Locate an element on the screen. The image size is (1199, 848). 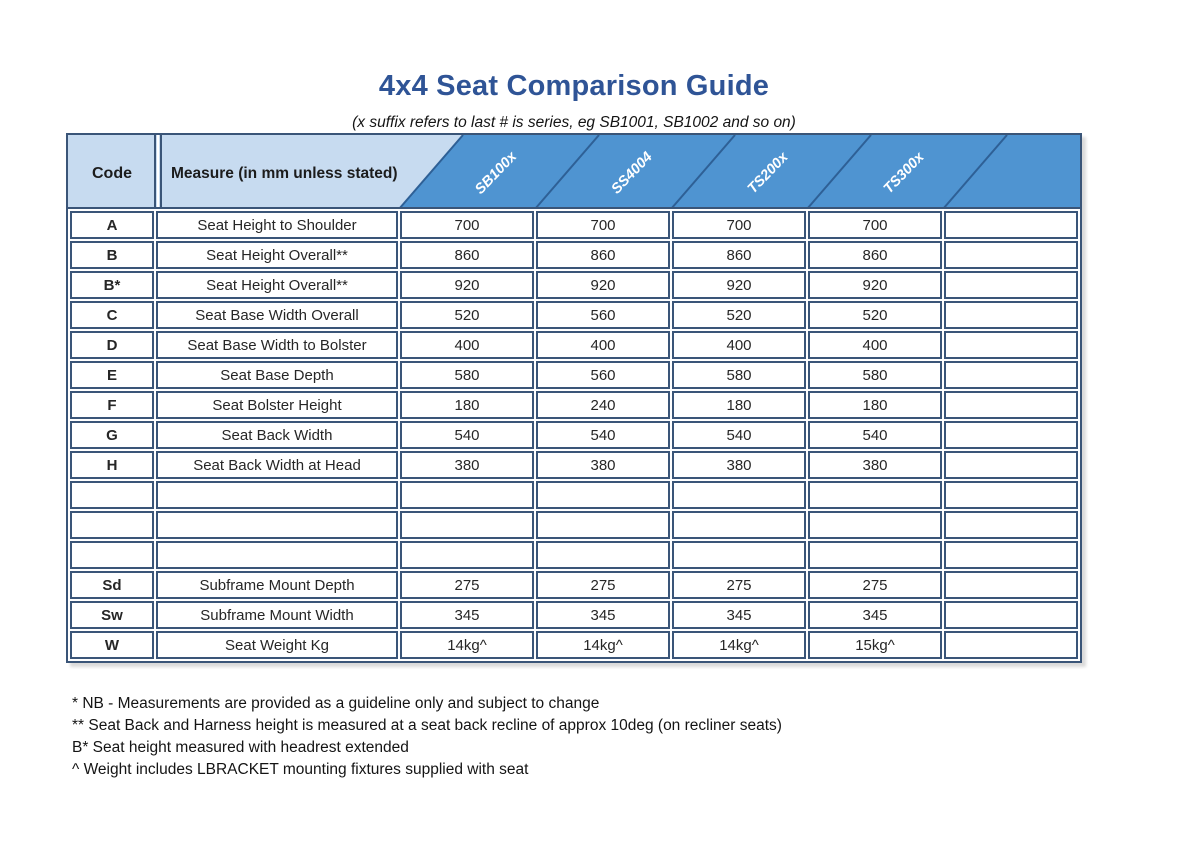
column-header-measure: Measure (in mm unless stated) is located at coordinates (284, 173).